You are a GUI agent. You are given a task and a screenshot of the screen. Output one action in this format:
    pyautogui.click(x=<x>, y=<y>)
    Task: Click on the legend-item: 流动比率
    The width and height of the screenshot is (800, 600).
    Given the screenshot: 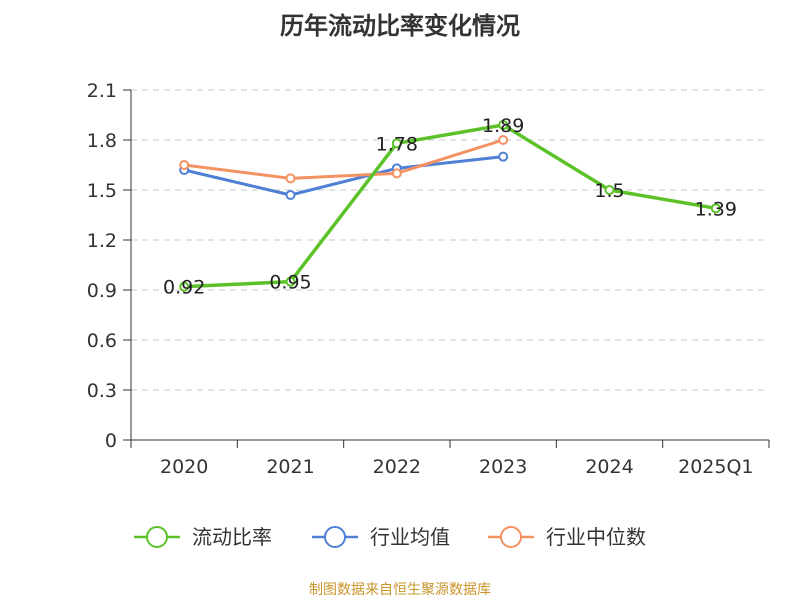 What is the action you would take?
    pyautogui.click(x=203, y=537)
    